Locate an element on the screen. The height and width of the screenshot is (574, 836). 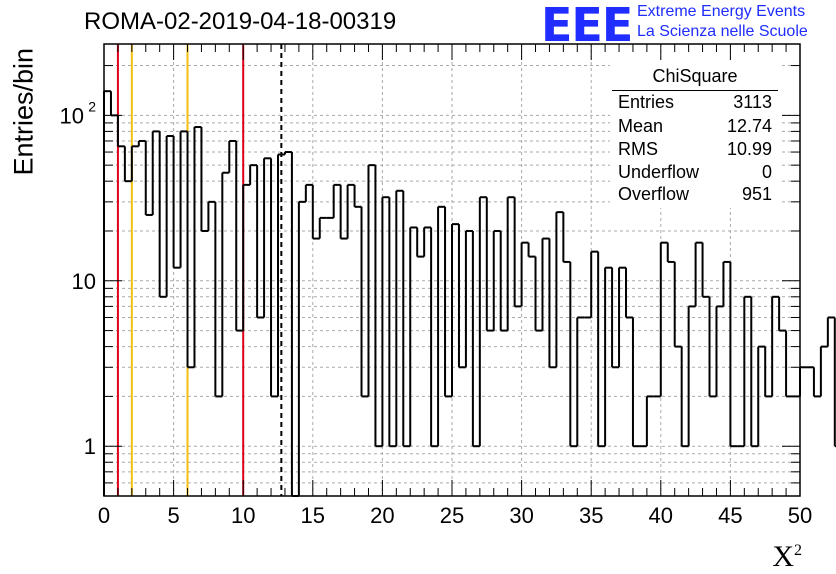
stats-key: Entries is located at coordinates (646, 102).